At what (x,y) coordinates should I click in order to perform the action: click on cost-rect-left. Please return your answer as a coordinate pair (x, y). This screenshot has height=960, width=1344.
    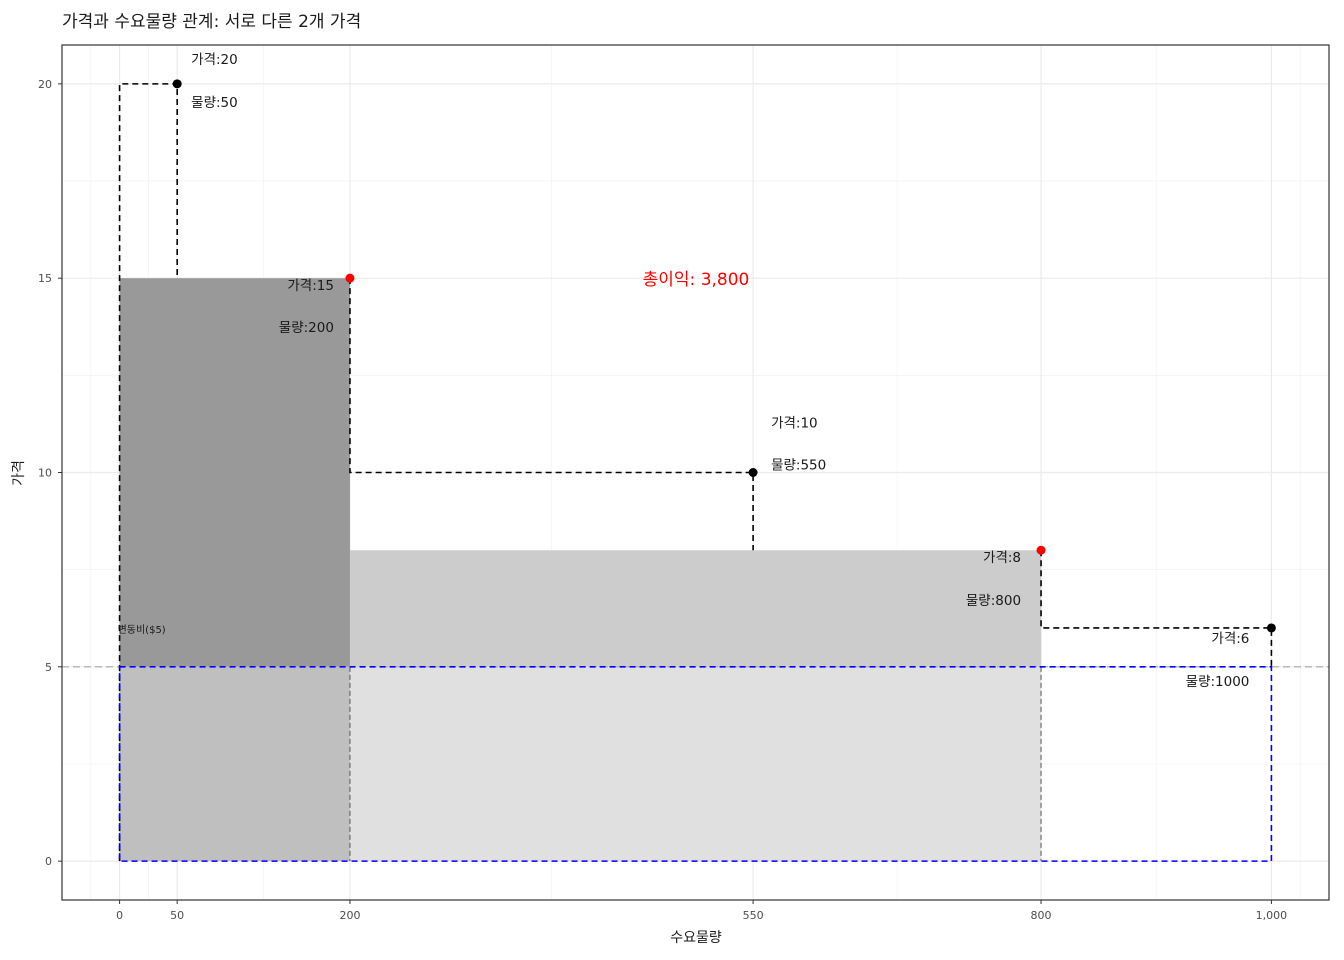
    Looking at the image, I should click on (234, 764).